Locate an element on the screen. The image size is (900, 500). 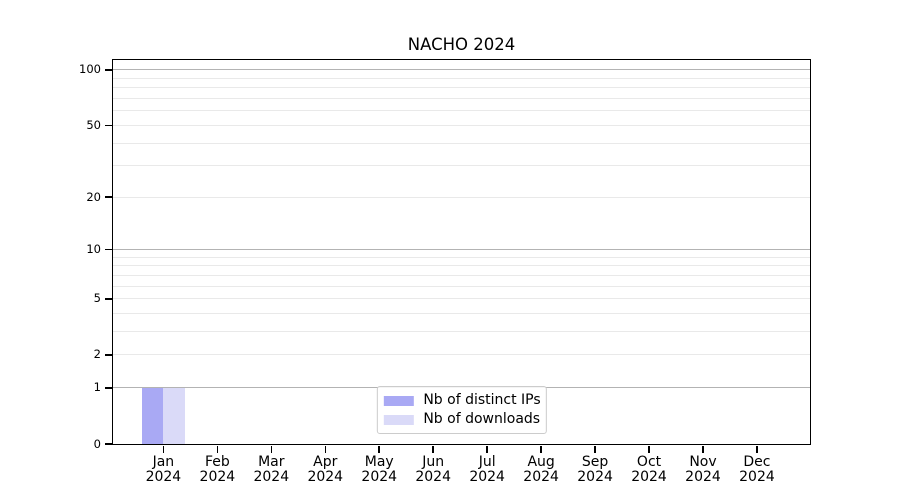
legend-swatch-downloads is located at coordinates (398, 419).